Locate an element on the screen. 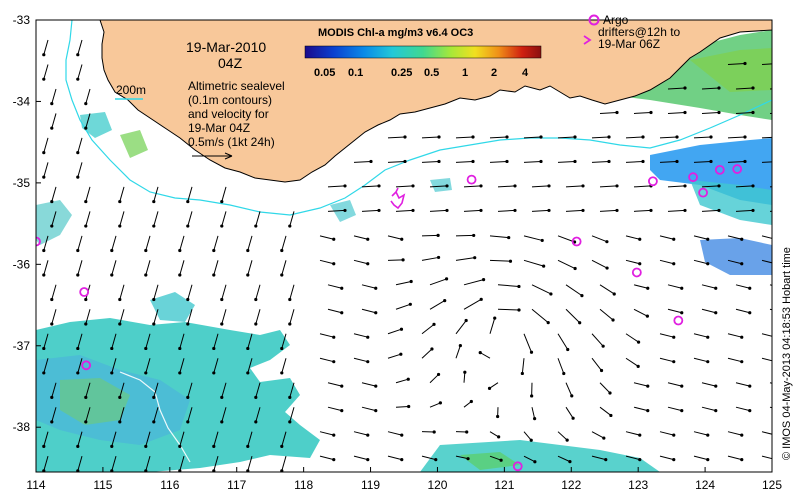  argo-float-marker is located at coordinates (84, 292).